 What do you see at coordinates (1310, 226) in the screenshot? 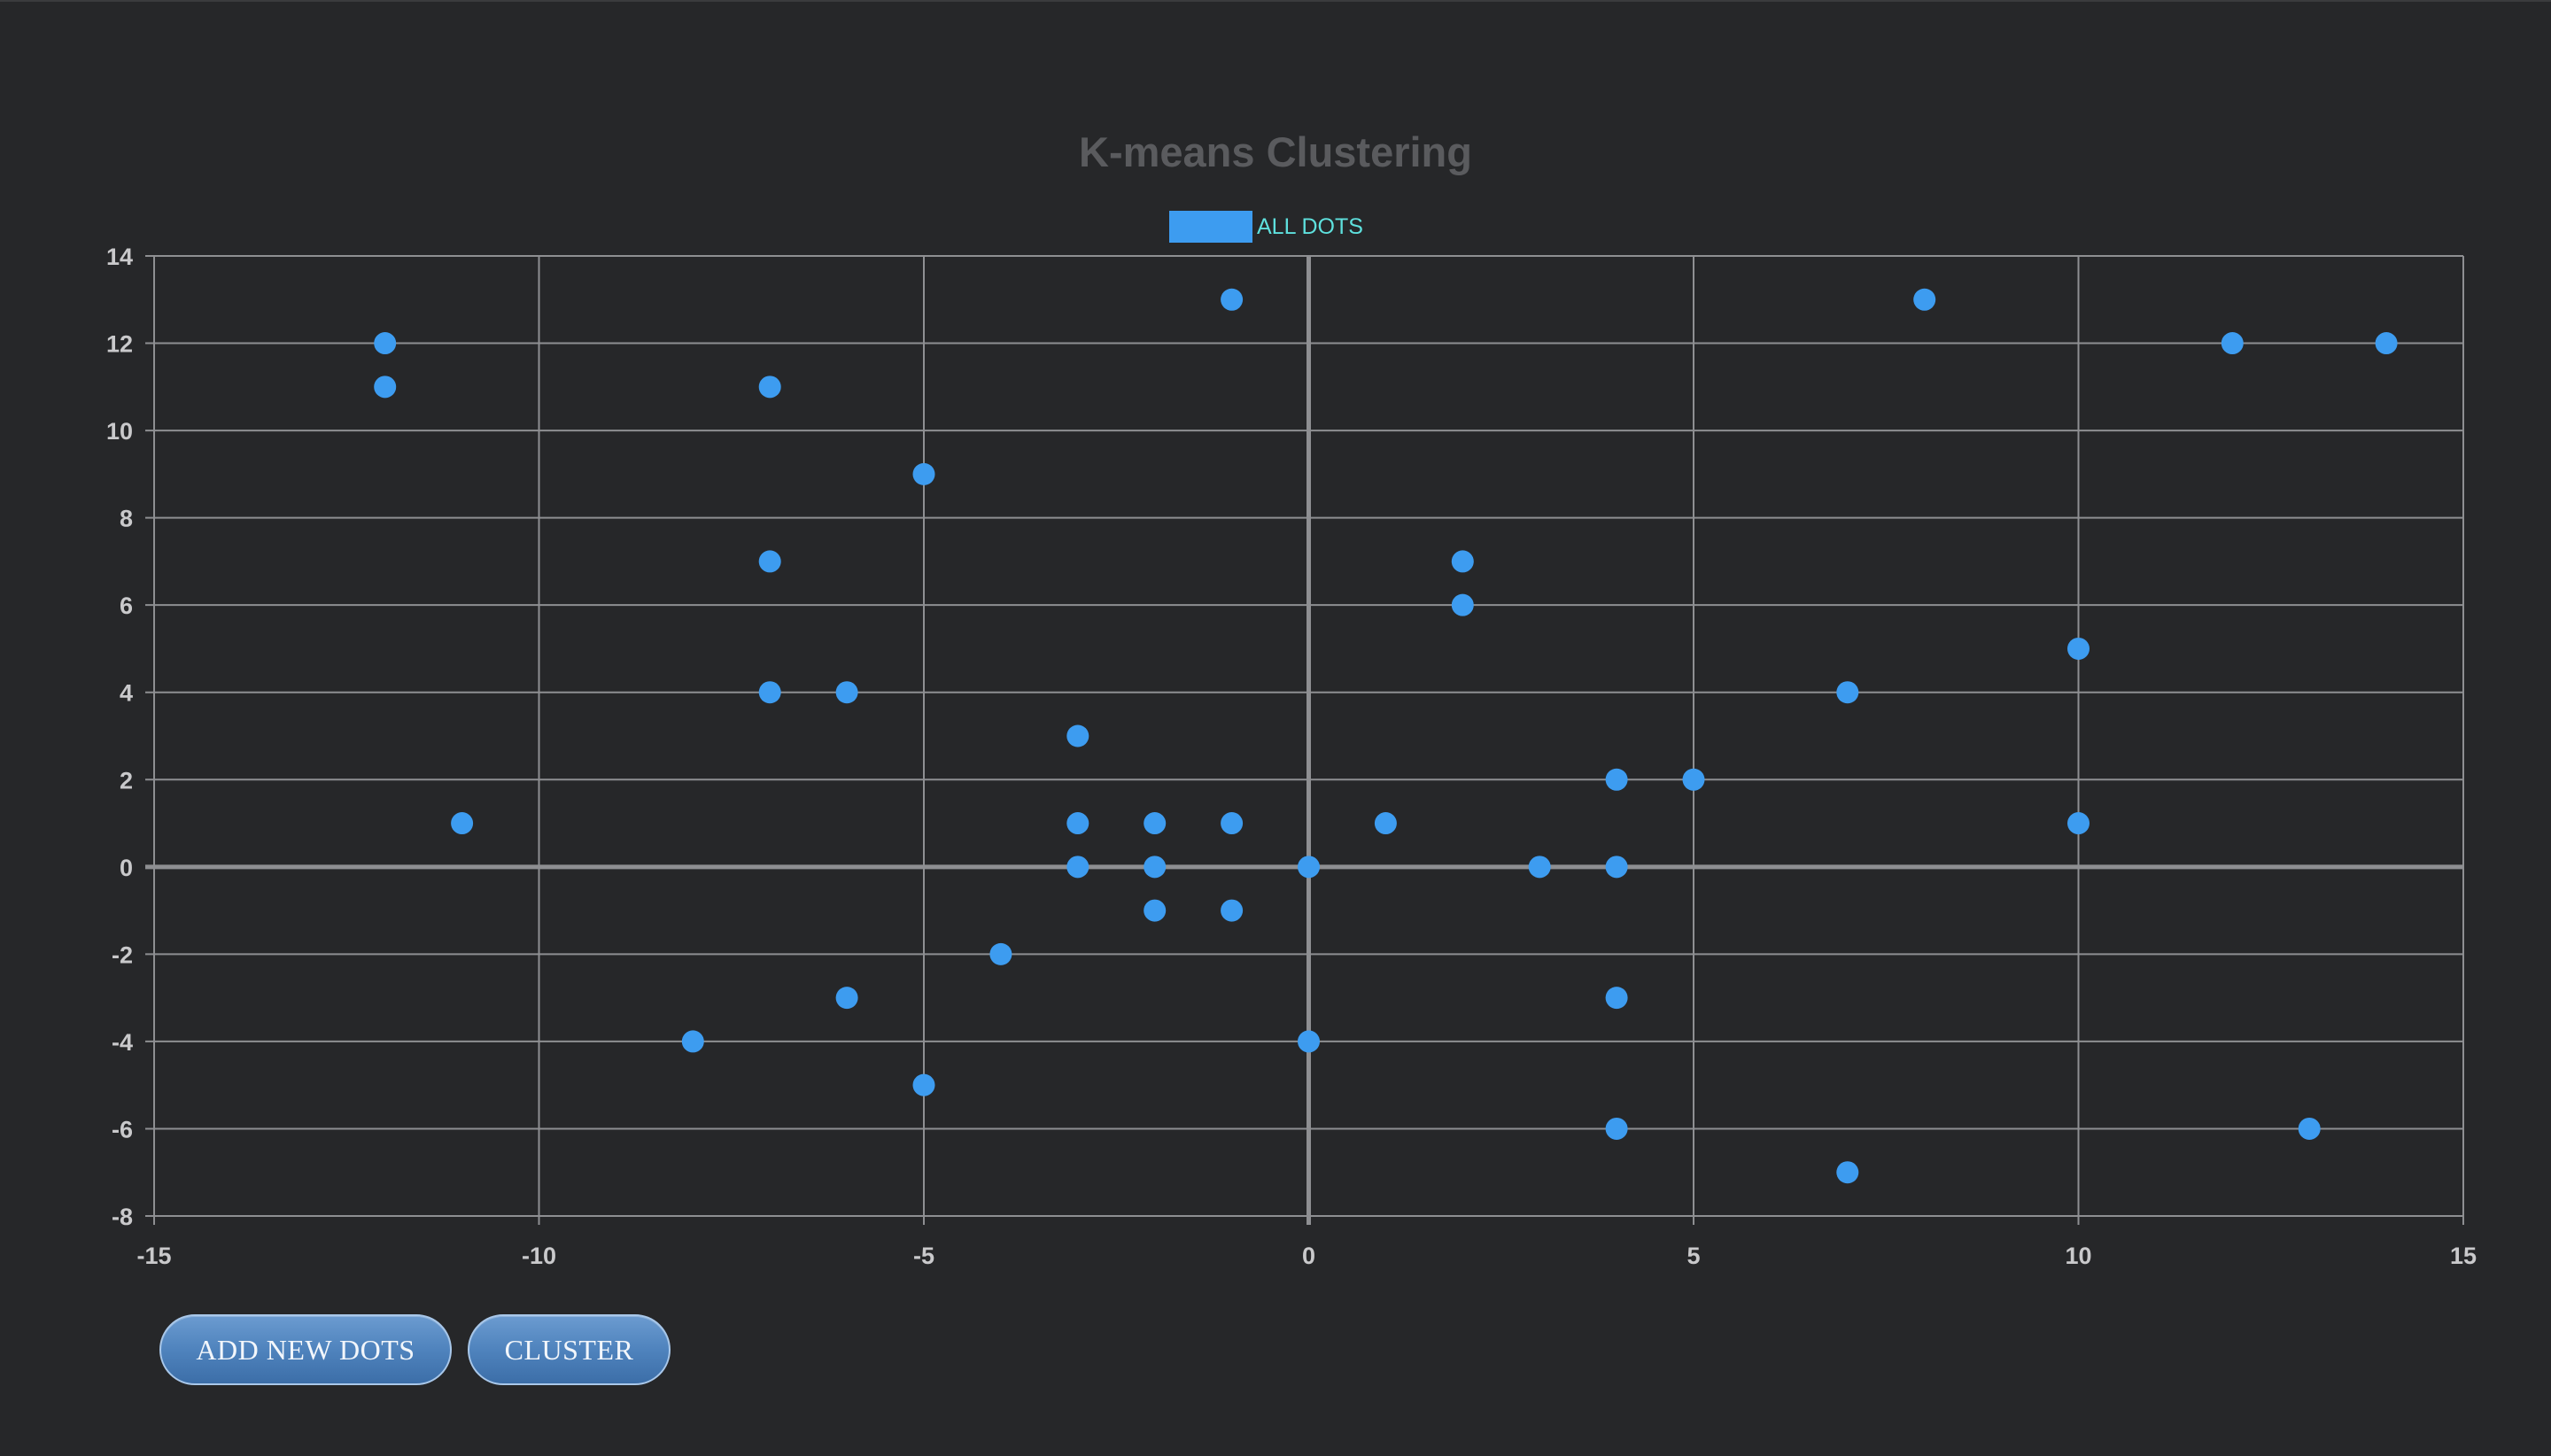
I see `legend-label: ALL DOTS` at bounding box center [1310, 226].